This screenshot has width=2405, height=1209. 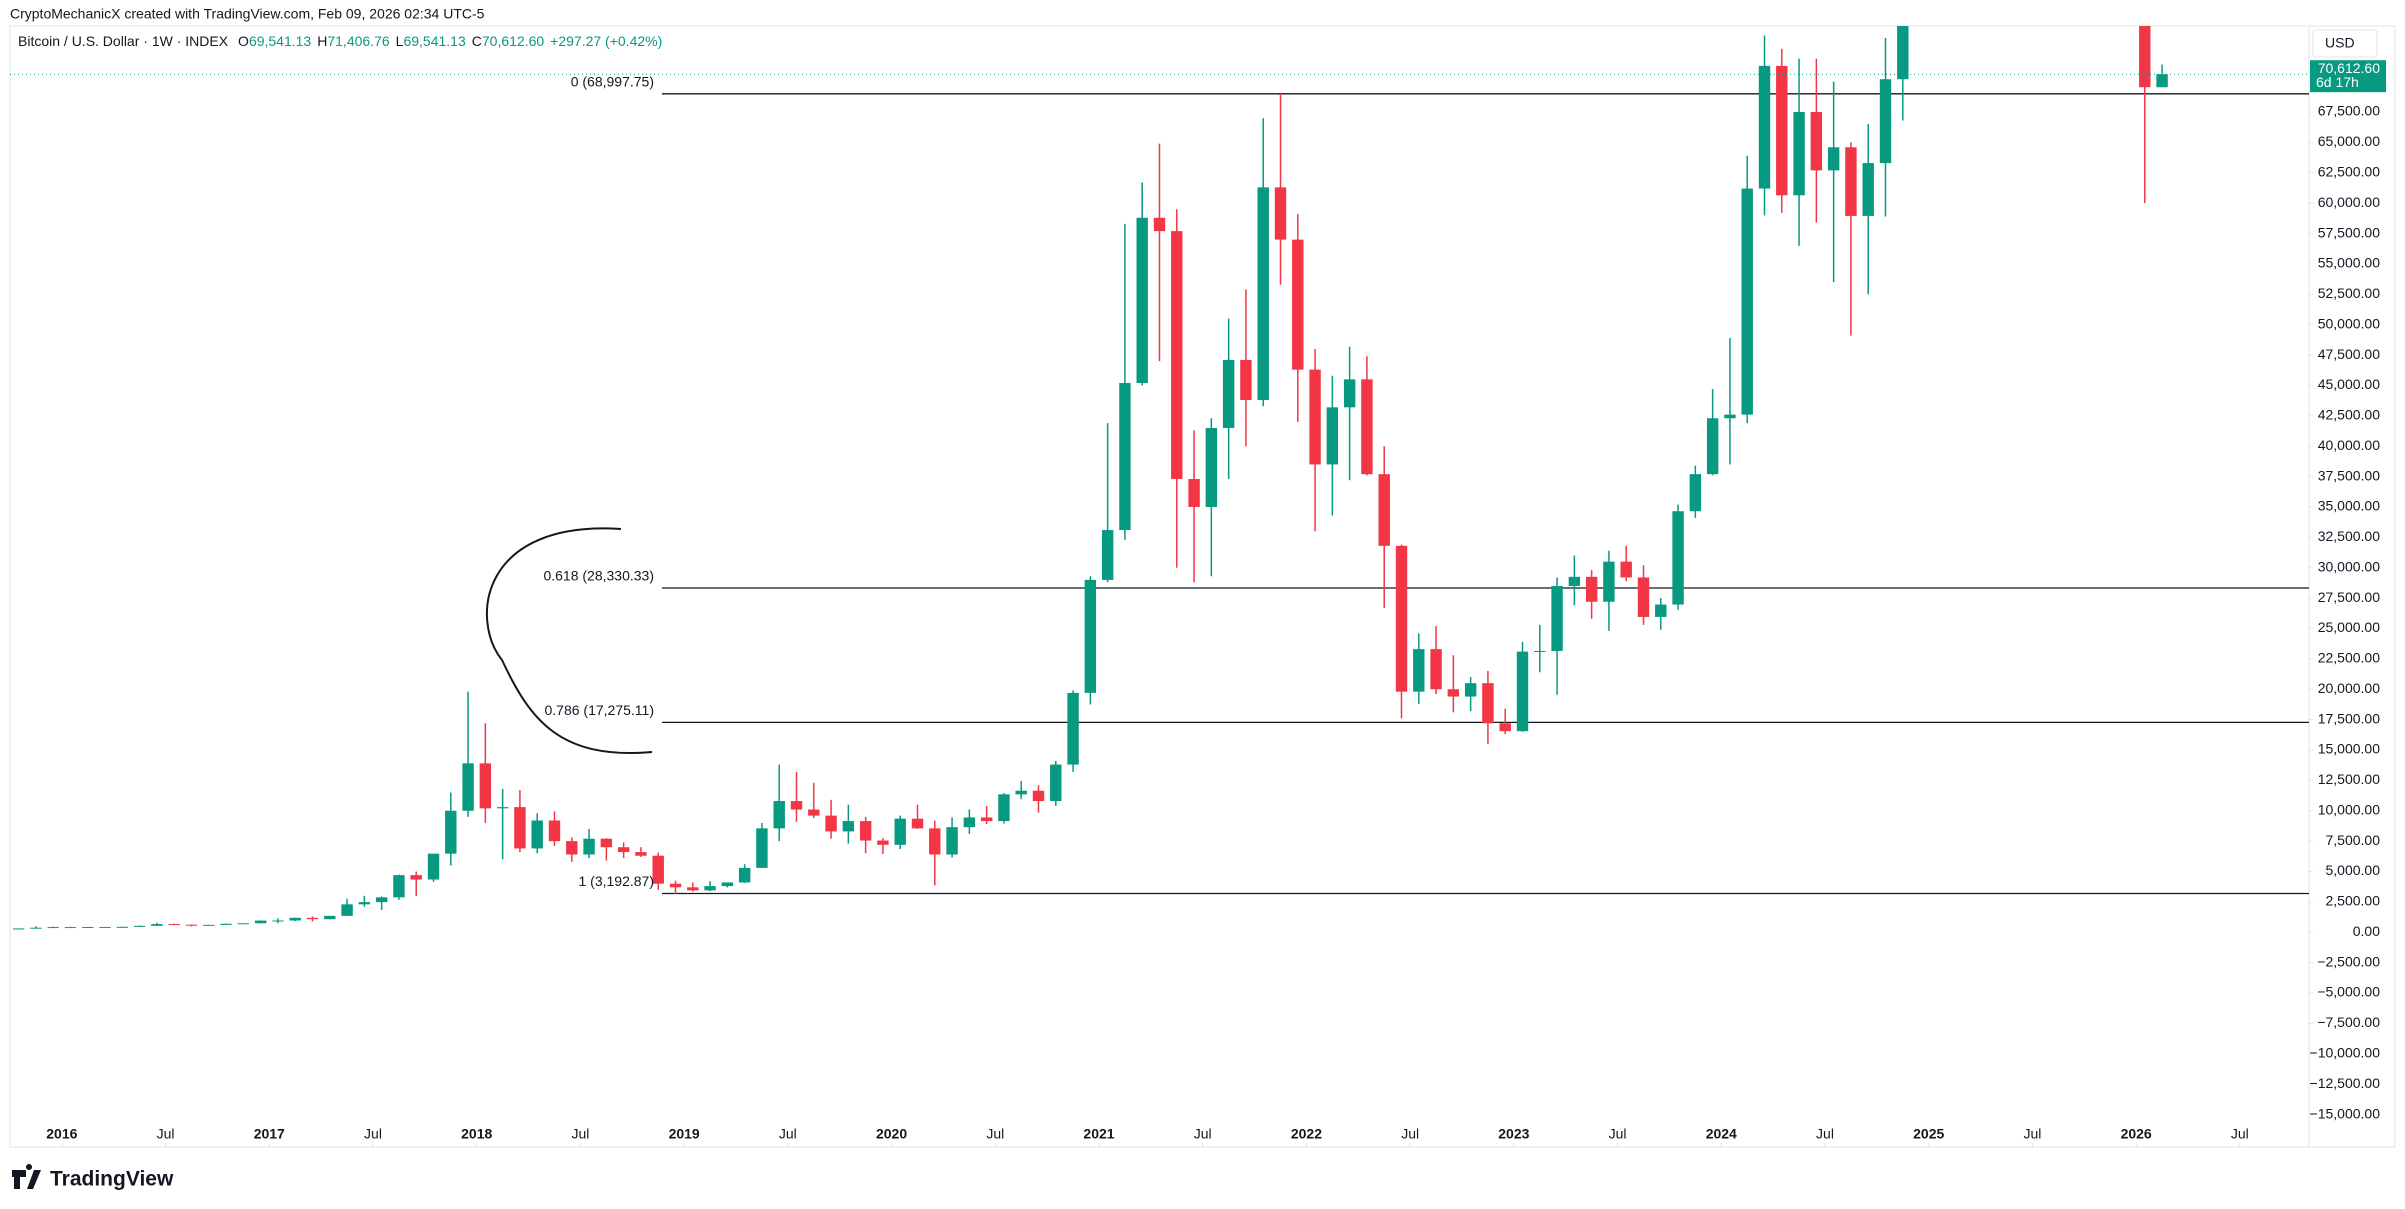 What do you see at coordinates (2349, 445) in the screenshot?
I see `y-tick-label: 40,000.00` at bounding box center [2349, 445].